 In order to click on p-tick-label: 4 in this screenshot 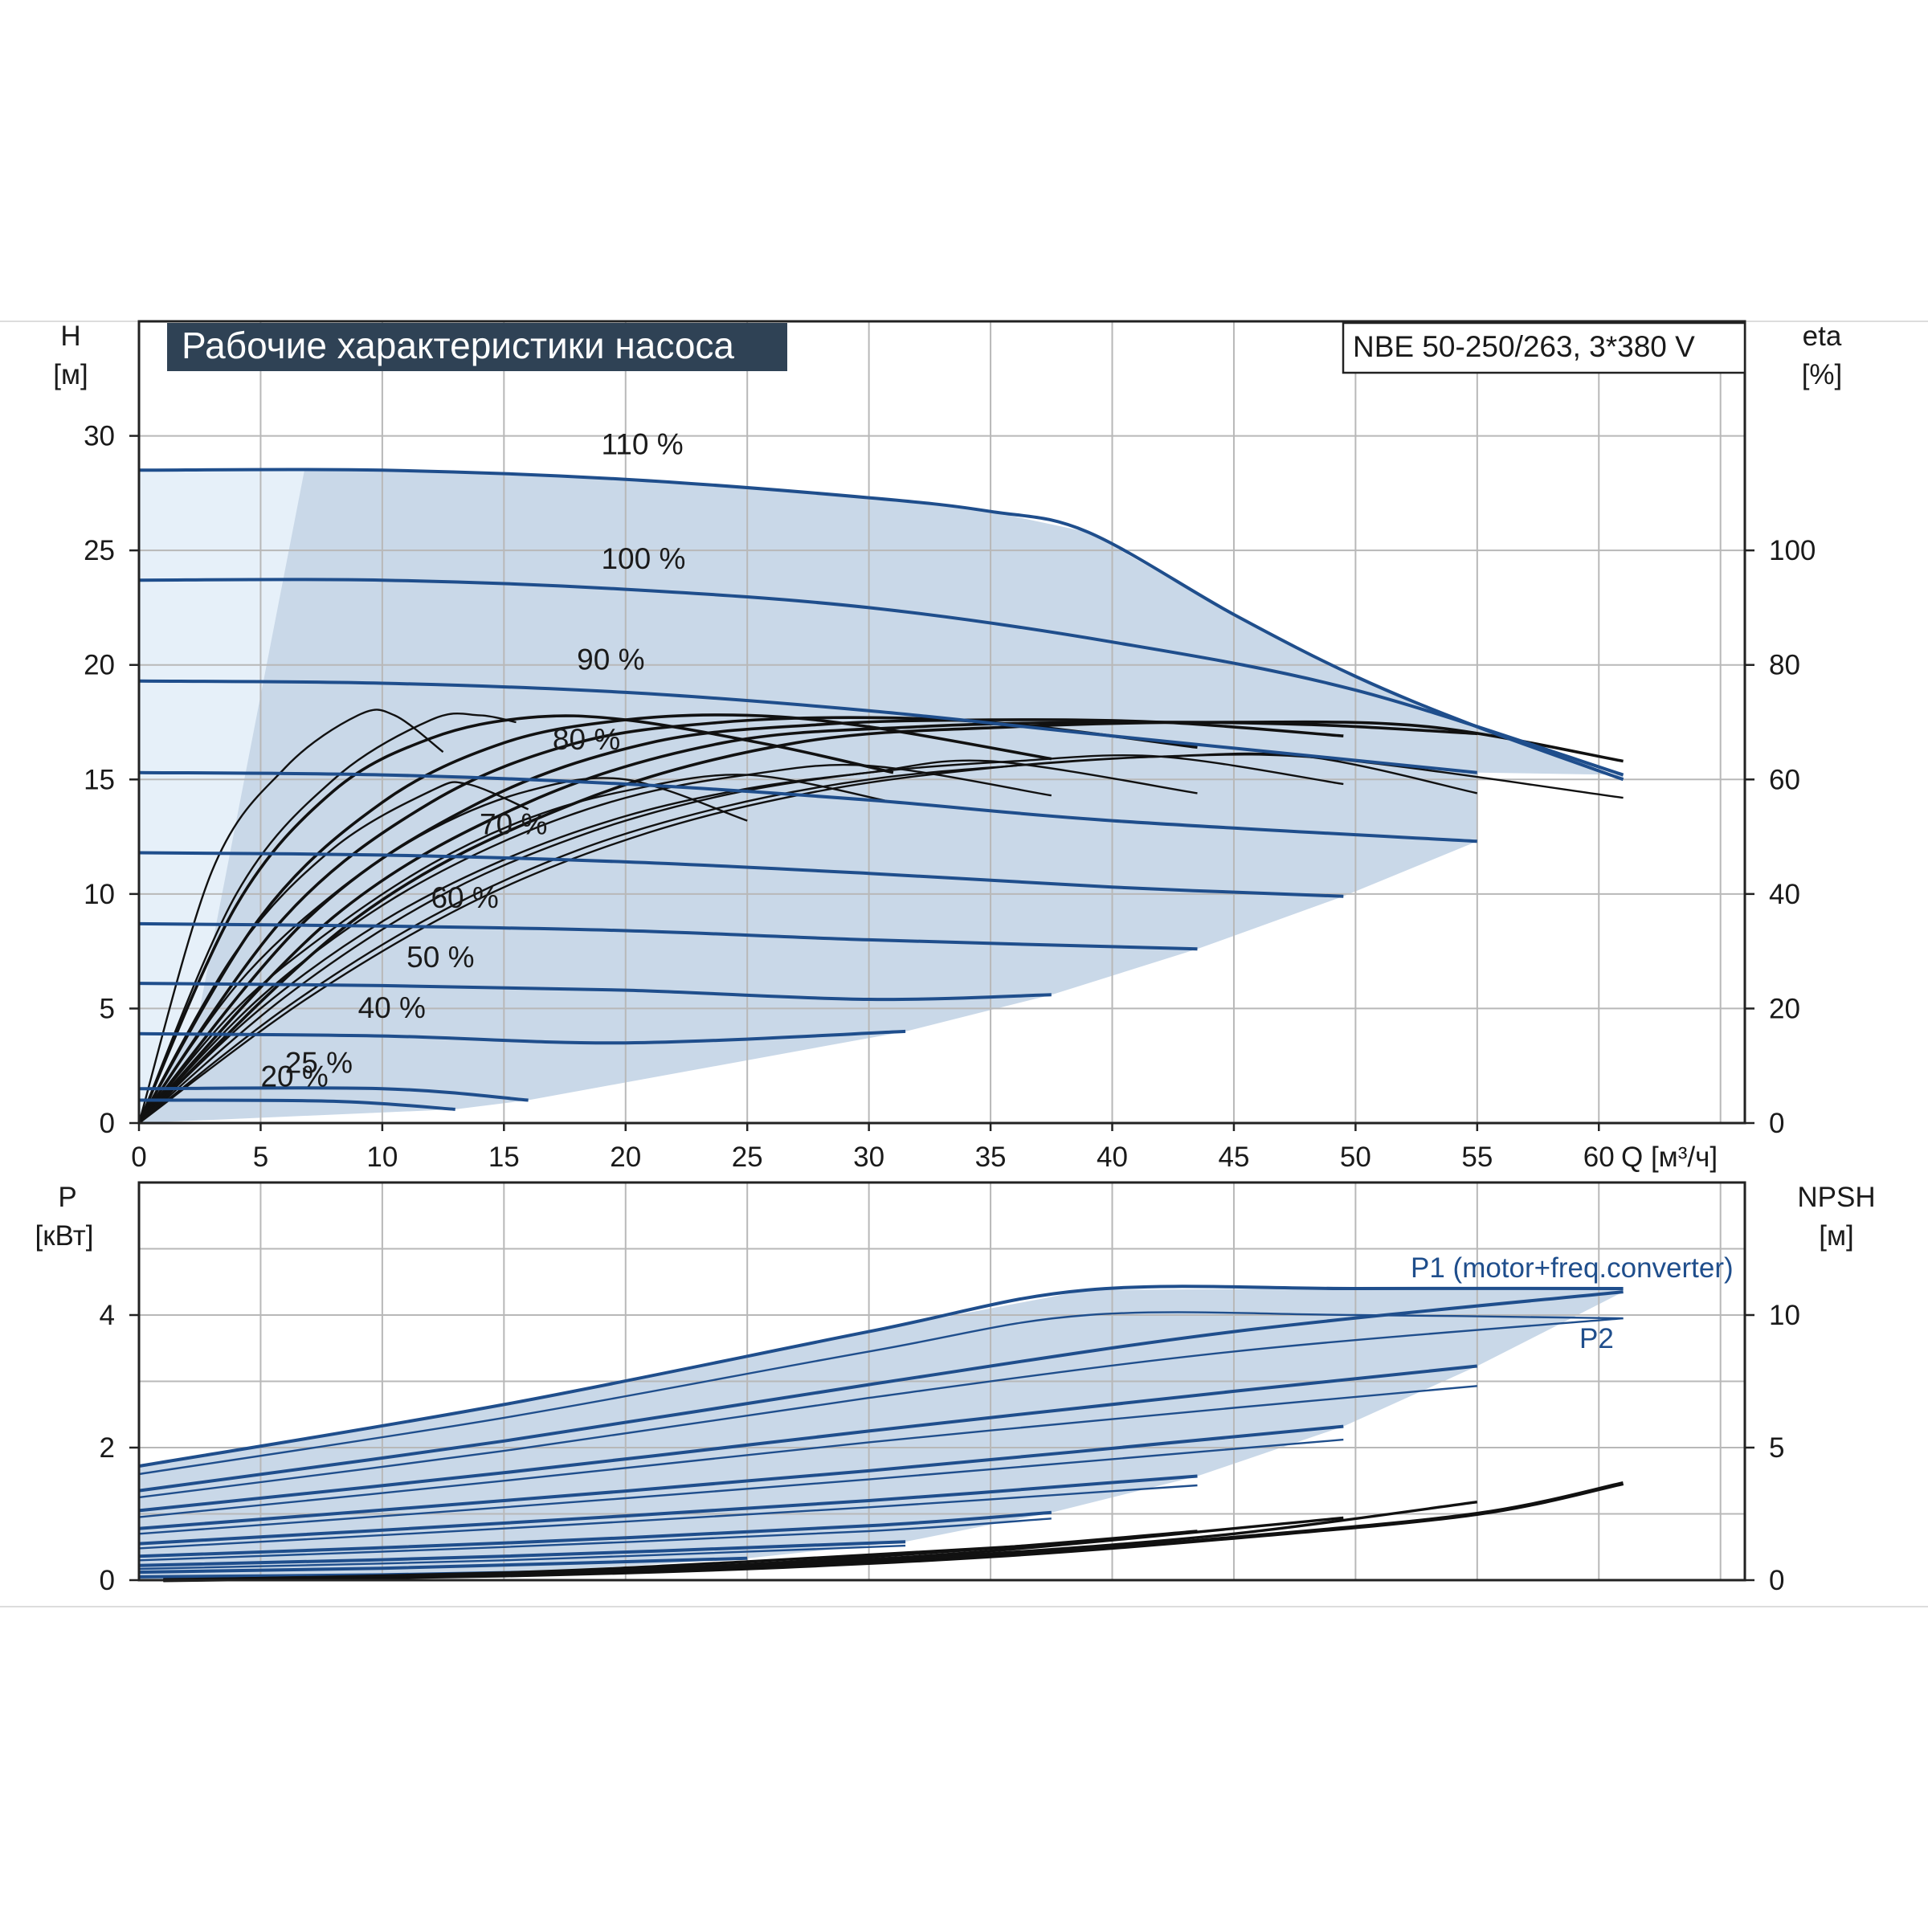, I will do `click(108, 1315)`.